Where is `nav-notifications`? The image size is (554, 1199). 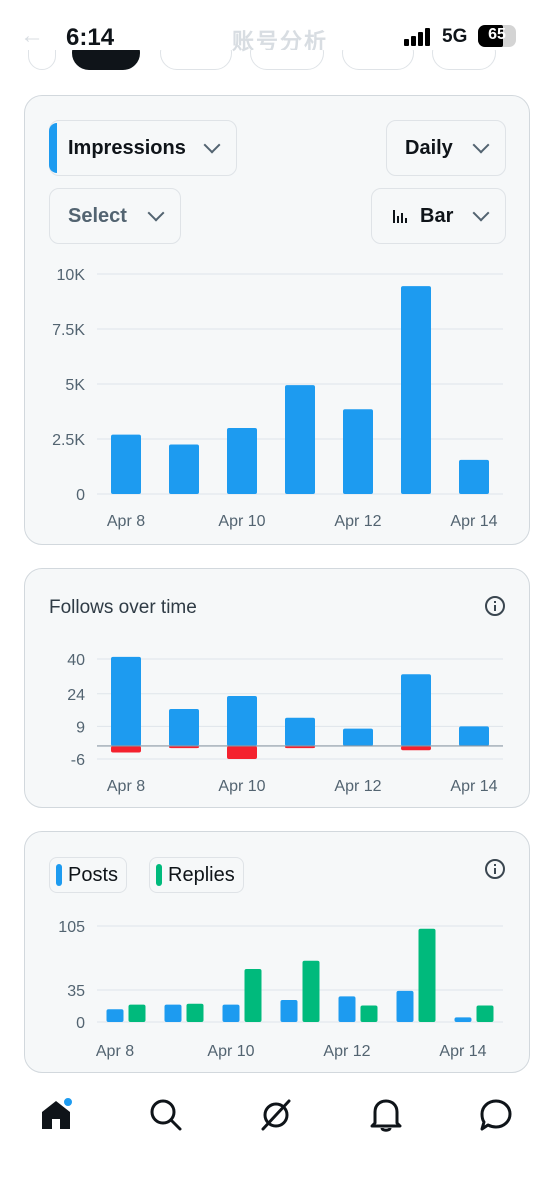
nav-notifications is located at coordinates (386, 1115).